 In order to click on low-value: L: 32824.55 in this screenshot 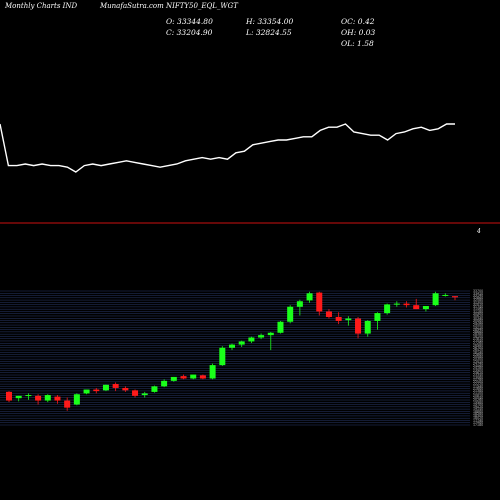, I will do `click(269, 32)`.